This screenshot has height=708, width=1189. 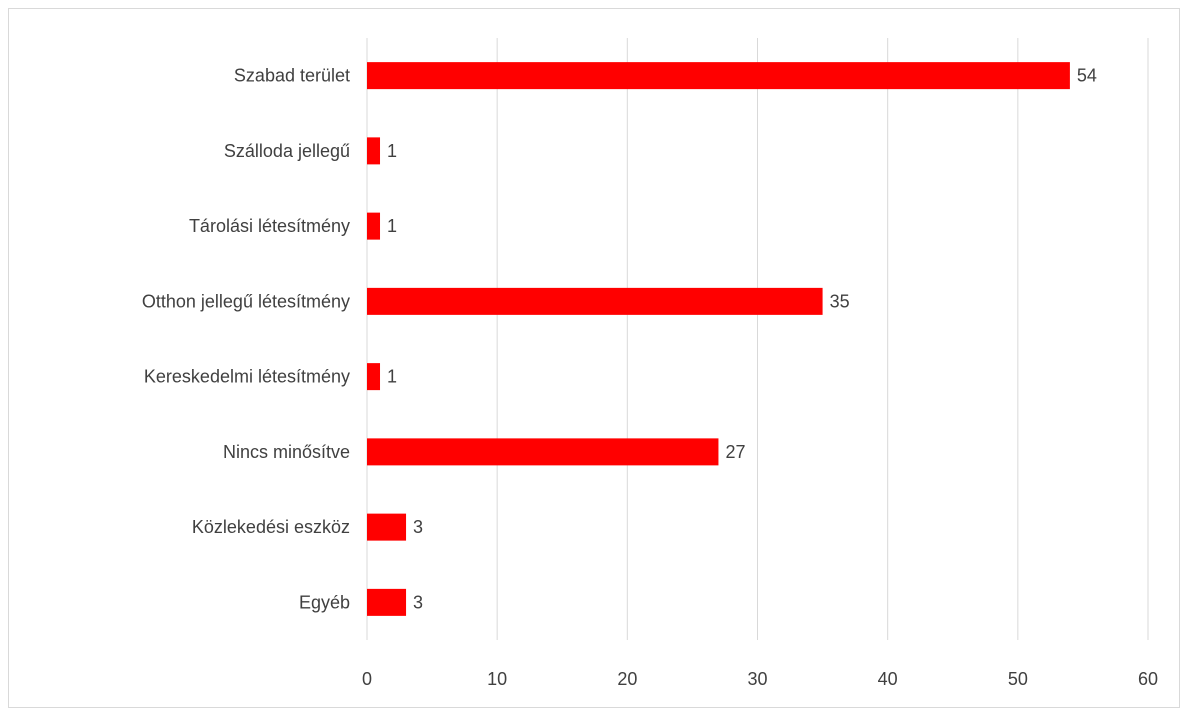 What do you see at coordinates (287, 151) in the screenshot?
I see `category-label: Szálloda jellegű` at bounding box center [287, 151].